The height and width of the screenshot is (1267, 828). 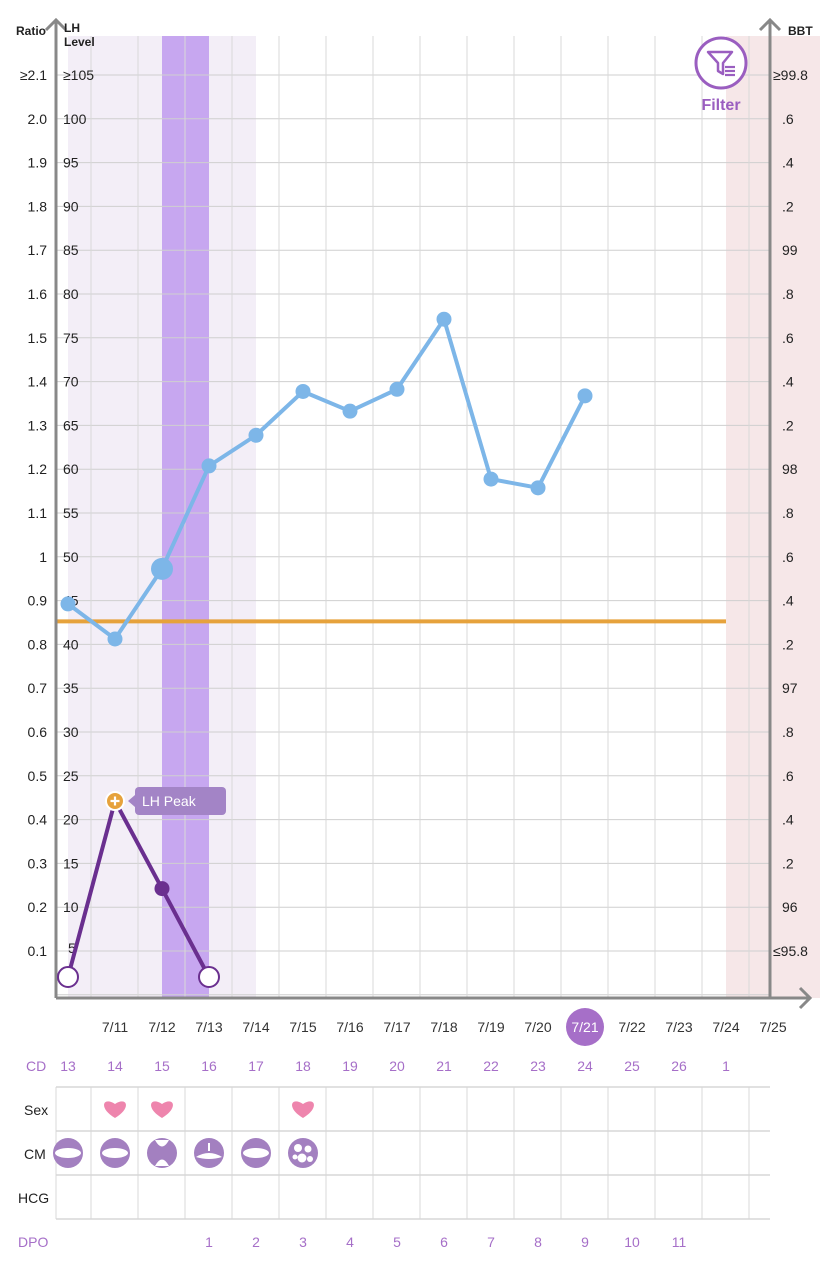 I want to click on cd-value: 23, so click(x=538, y=1066).